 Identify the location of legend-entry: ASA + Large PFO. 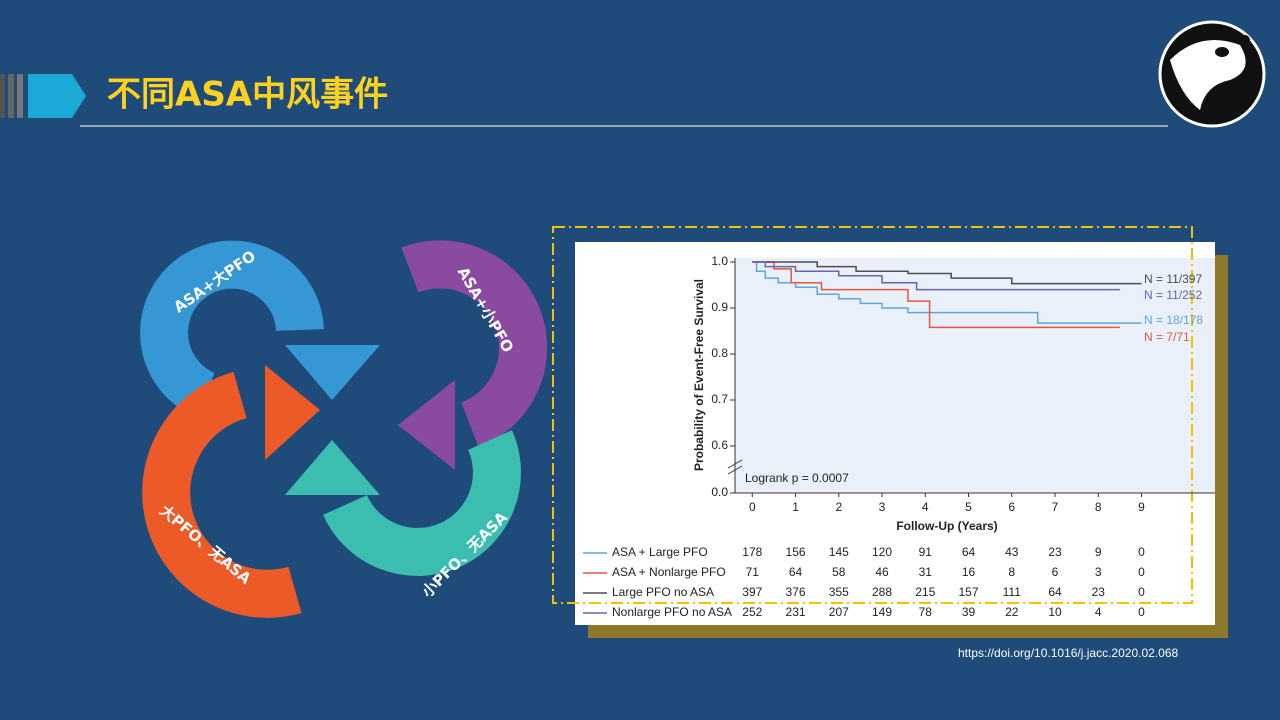
(660, 552).